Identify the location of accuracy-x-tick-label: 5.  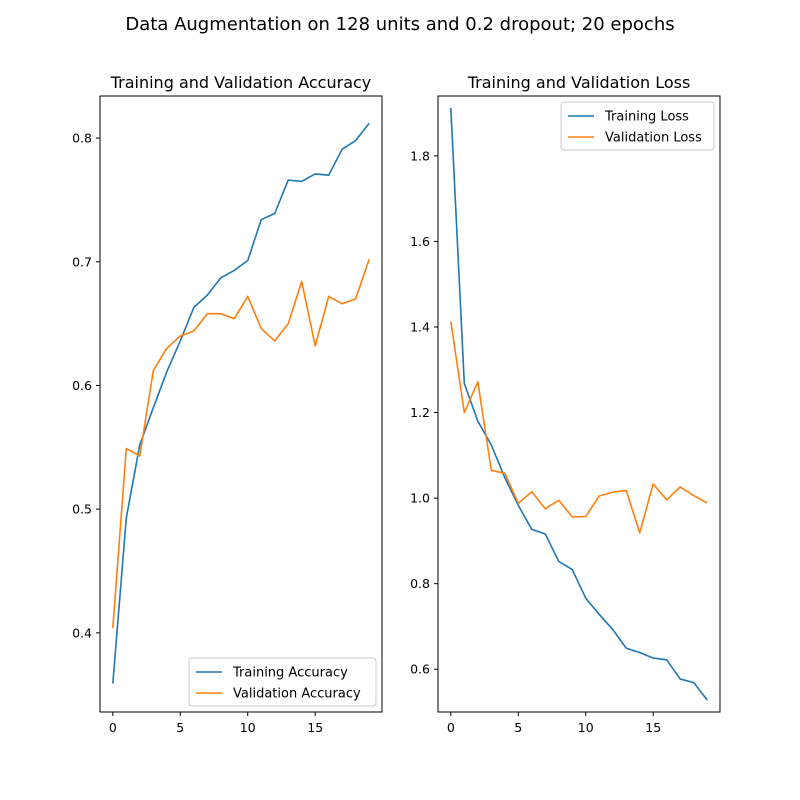
(180, 727).